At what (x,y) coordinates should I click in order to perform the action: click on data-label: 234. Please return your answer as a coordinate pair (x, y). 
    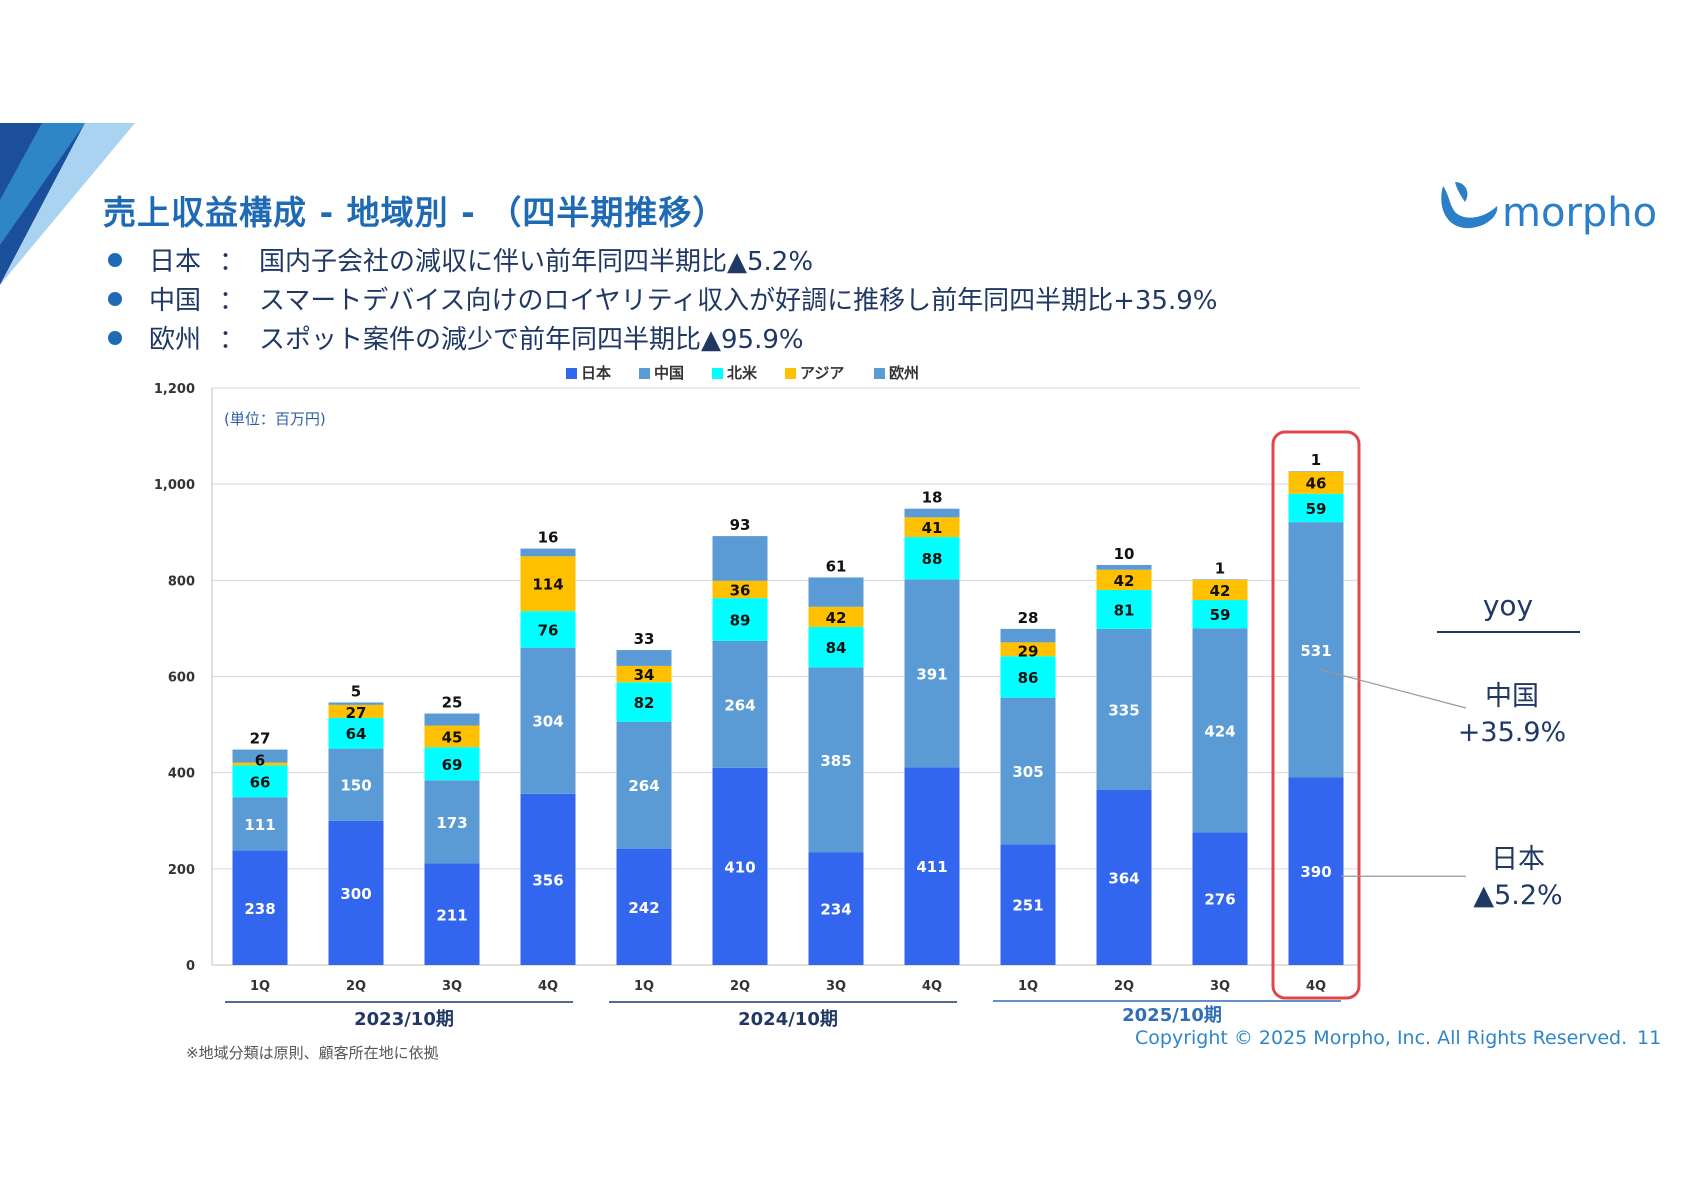
    Looking at the image, I should click on (835, 910).